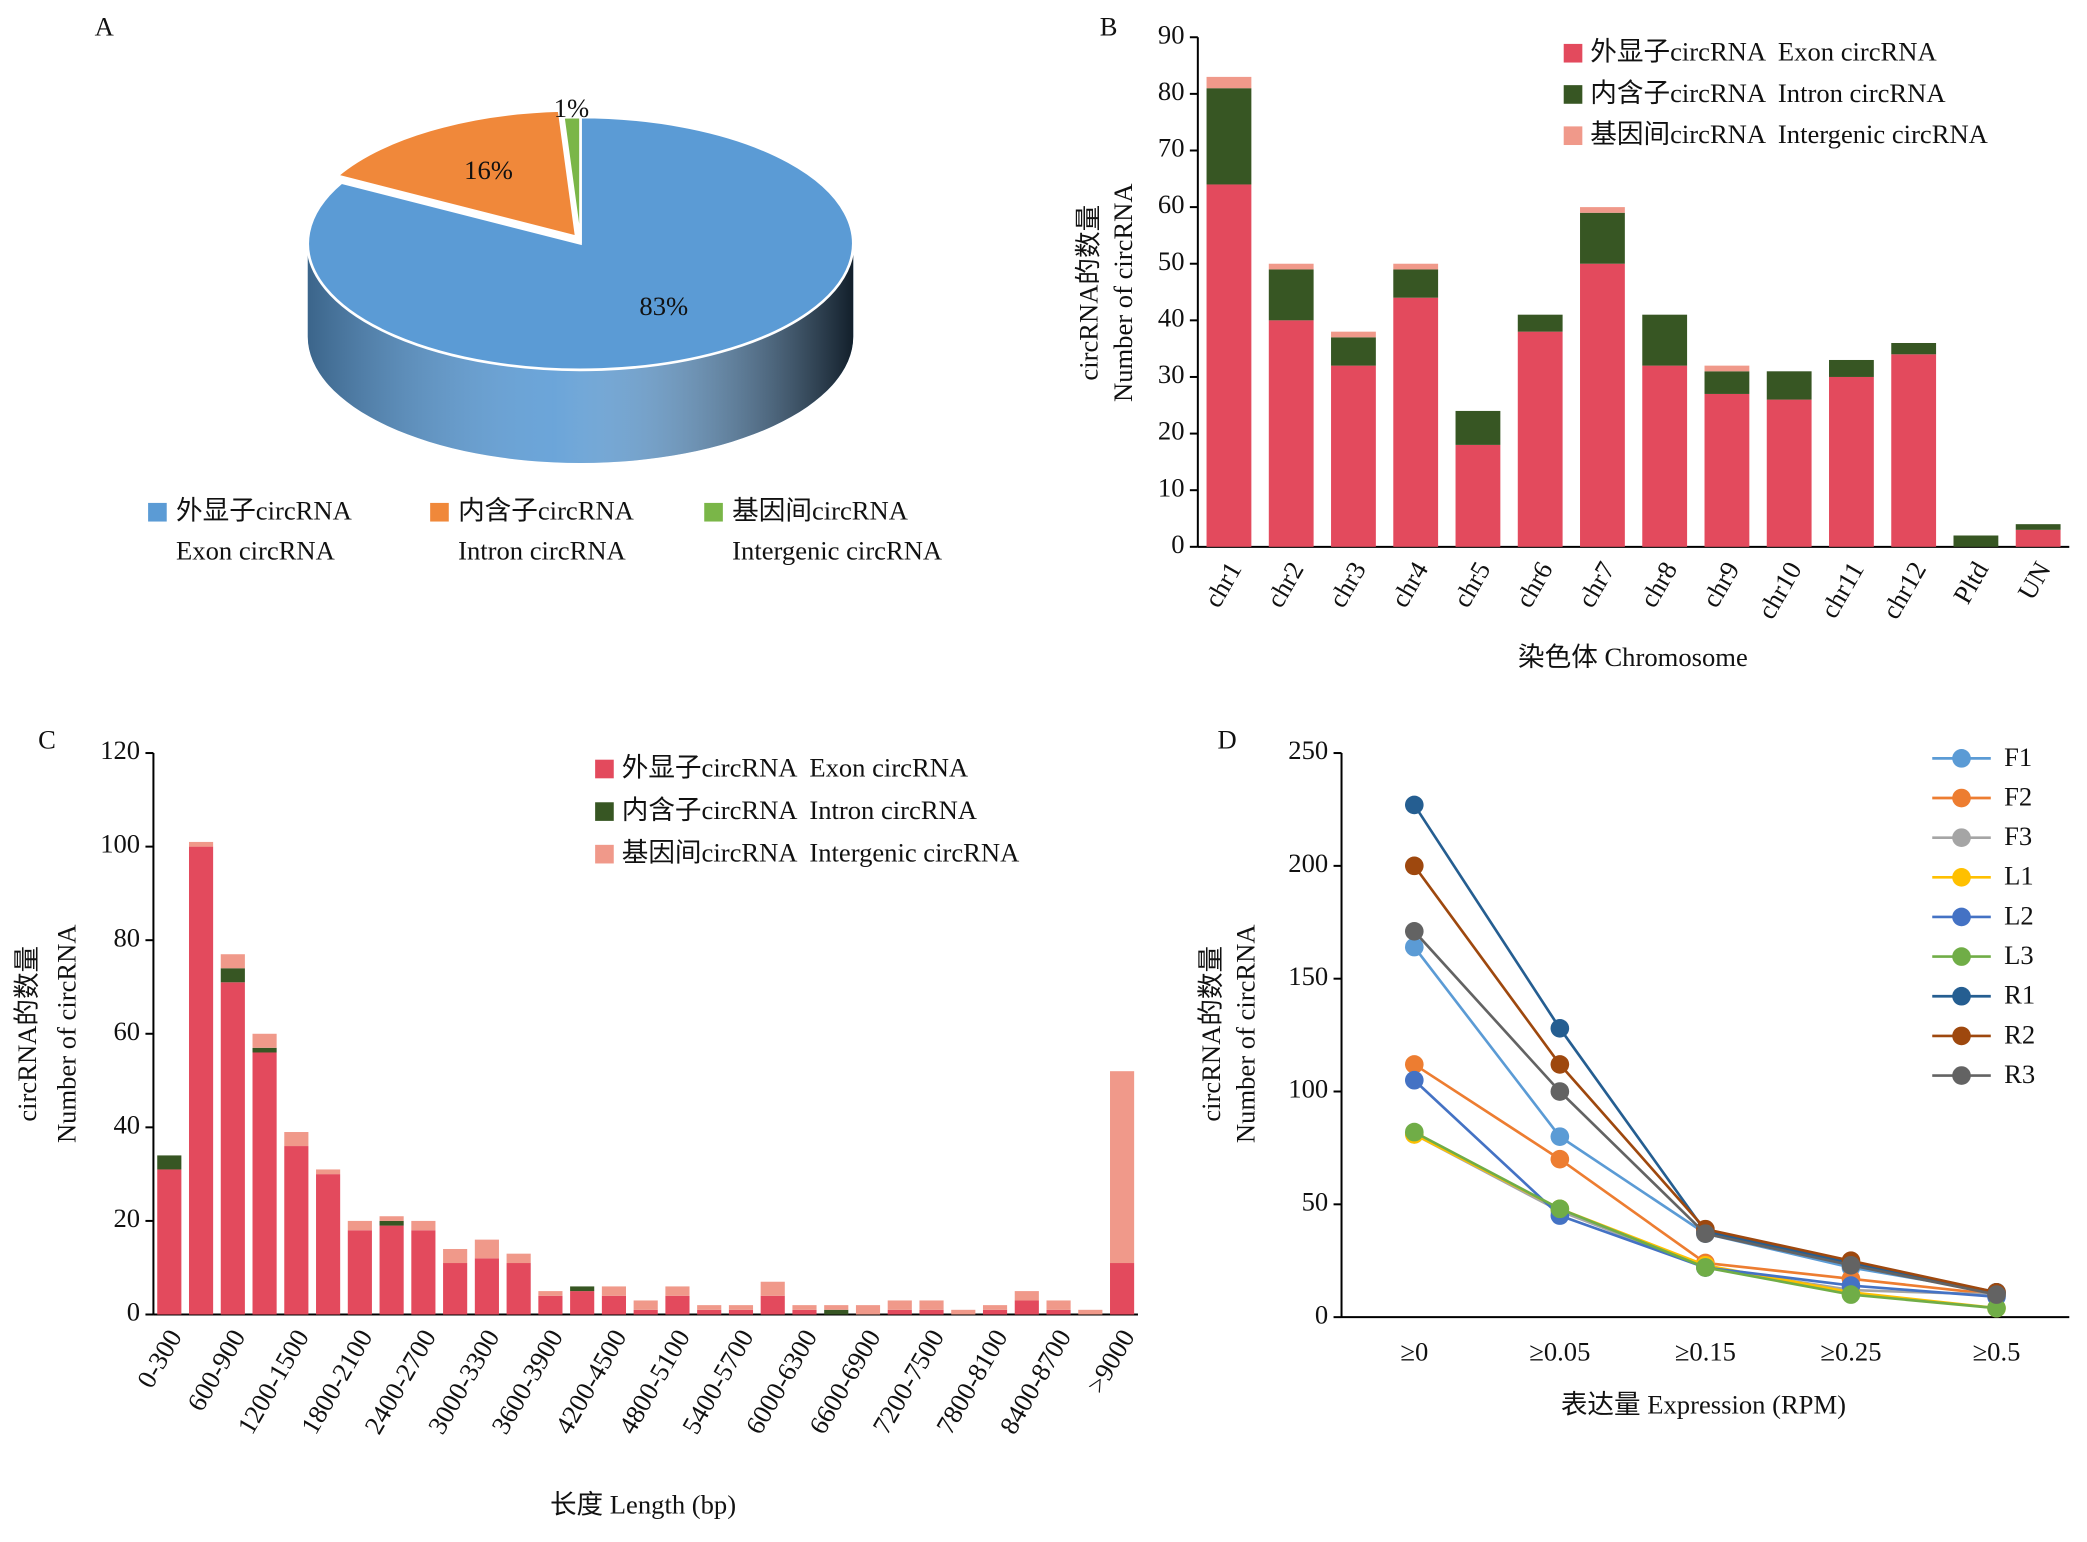  Describe the element at coordinates (580, 353) in the screenshot. I see `pie-side-shade` at that location.